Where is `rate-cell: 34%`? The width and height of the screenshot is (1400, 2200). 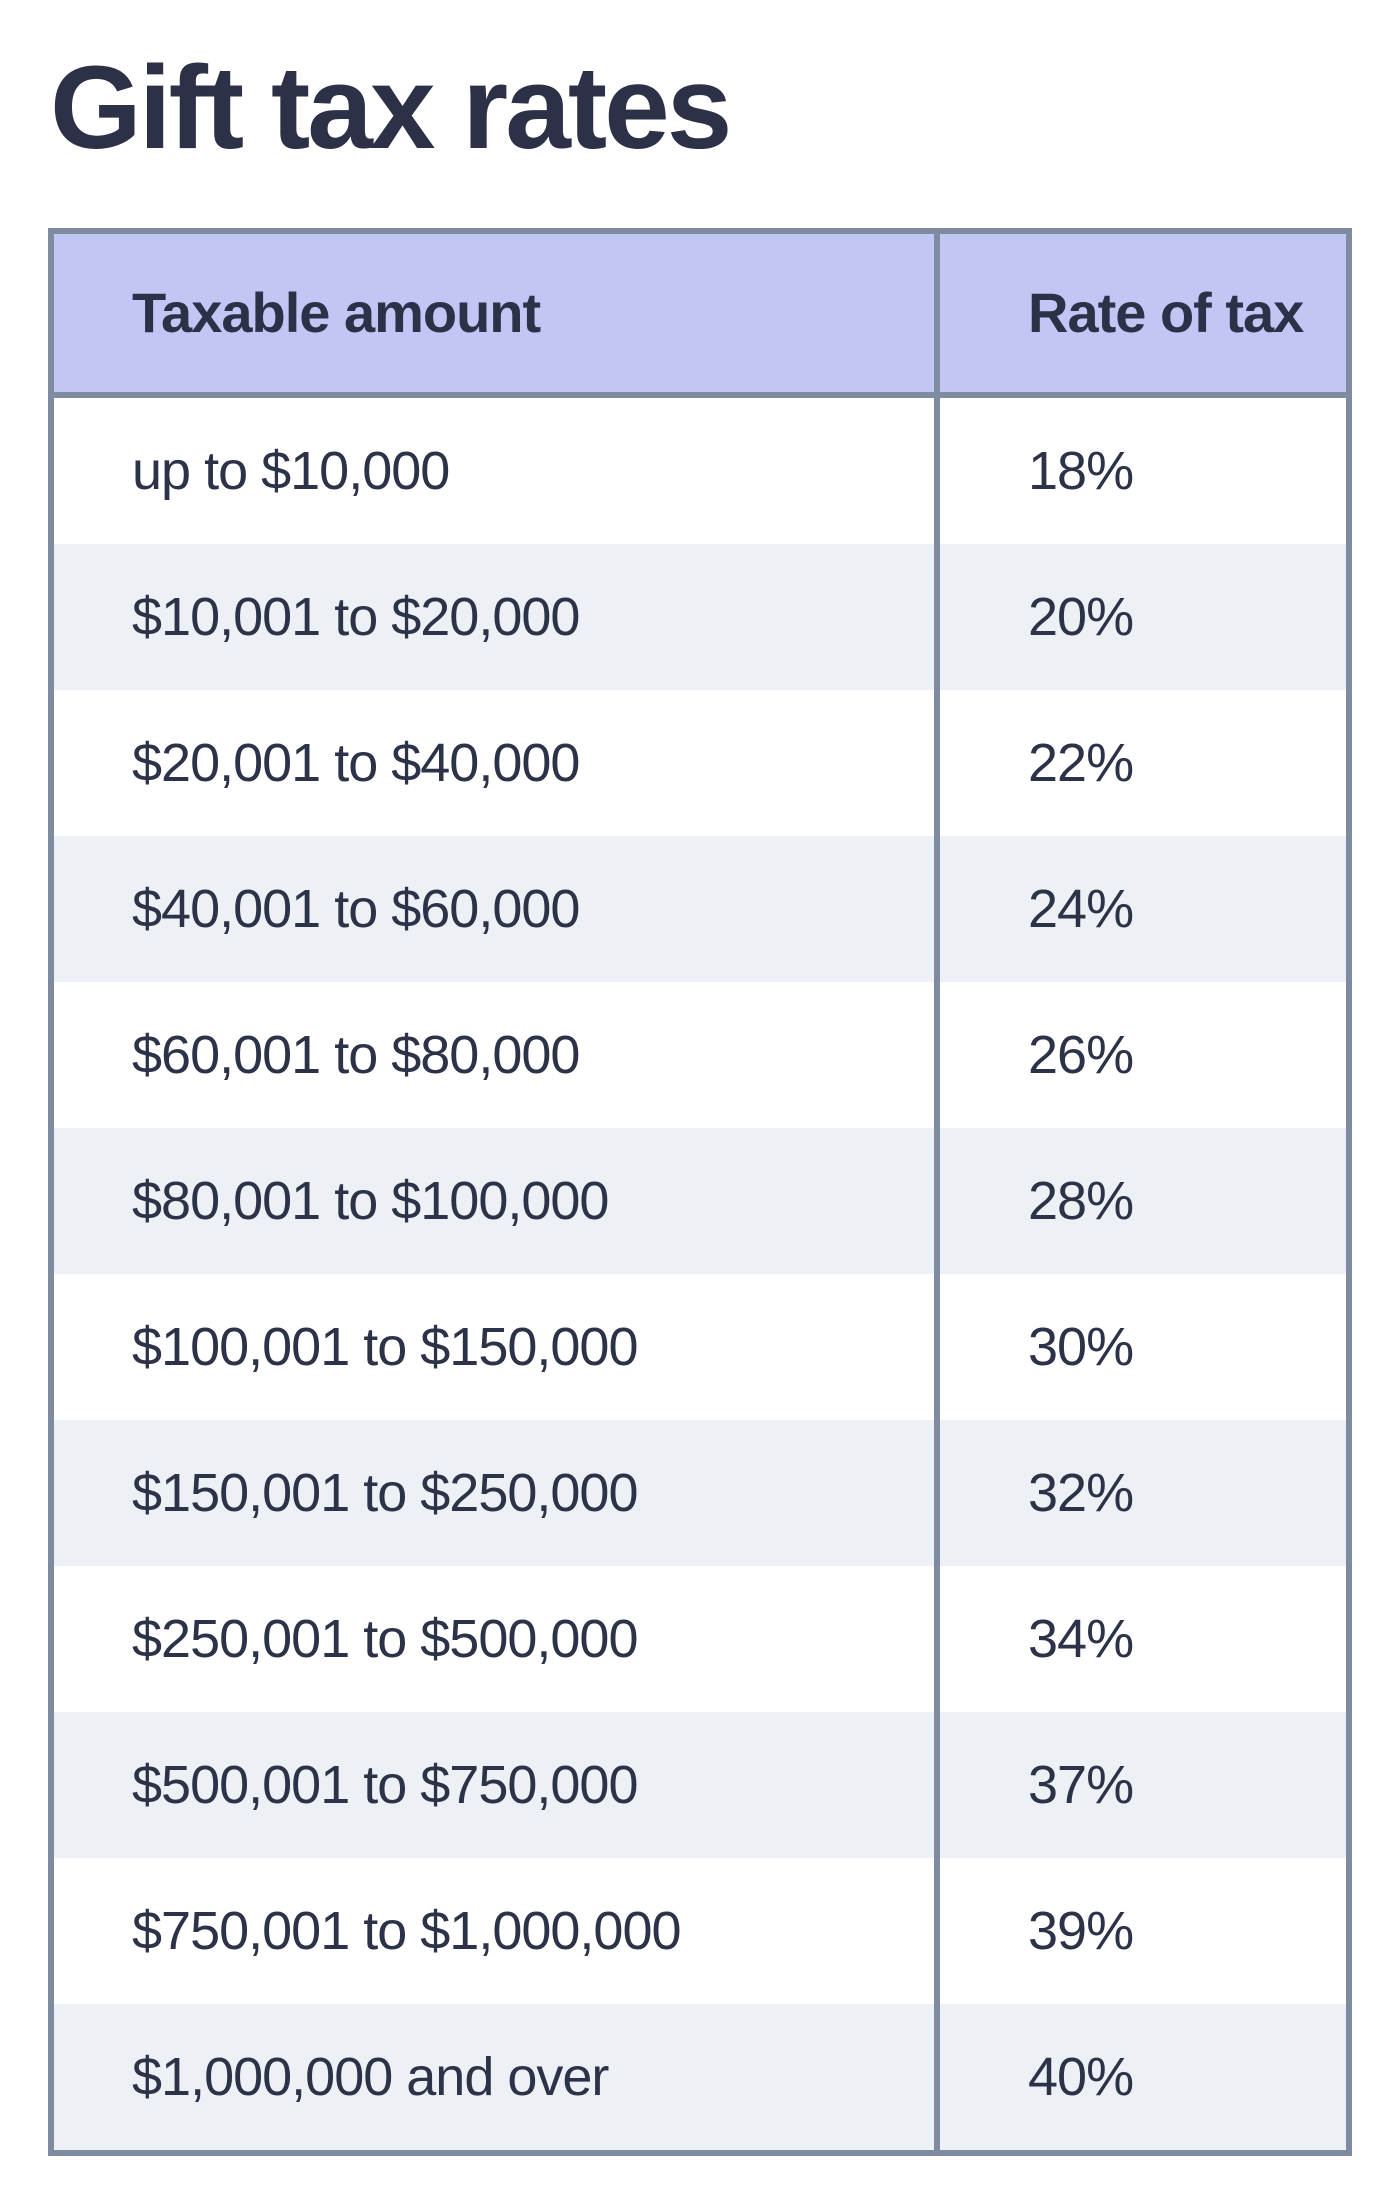 rate-cell: 34% is located at coordinates (1081, 1638).